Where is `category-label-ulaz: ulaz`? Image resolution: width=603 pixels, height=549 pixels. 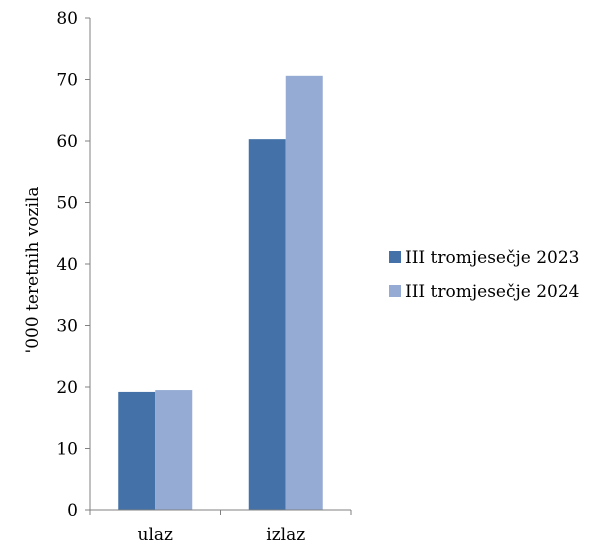 category-label-ulaz: ulaz is located at coordinates (156, 535).